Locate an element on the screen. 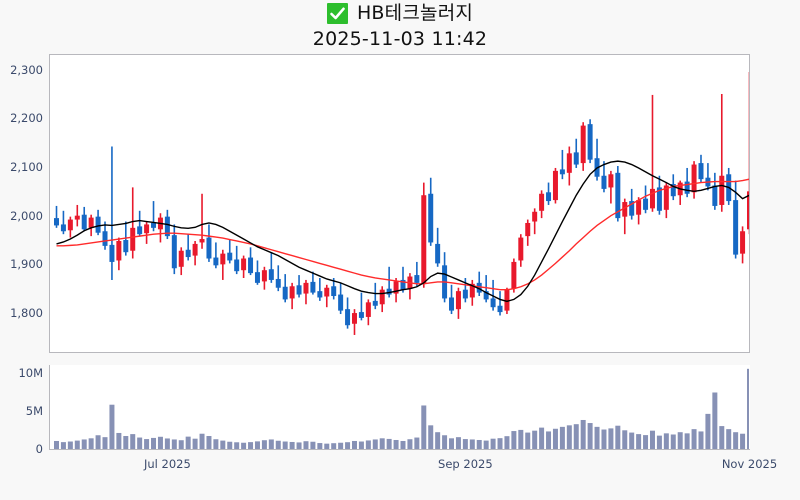 The height and width of the screenshot is (500, 800). price-tick-label: 2,000 is located at coordinates (26, 215).